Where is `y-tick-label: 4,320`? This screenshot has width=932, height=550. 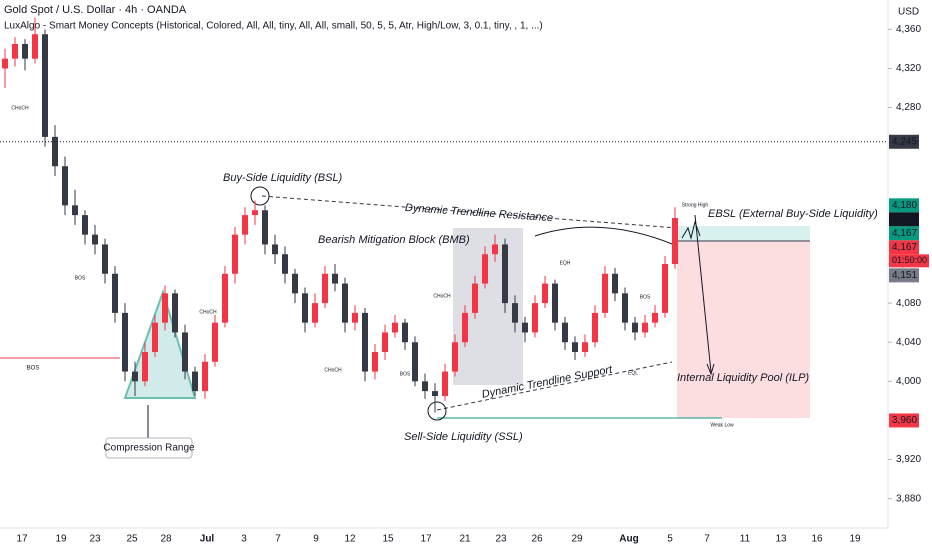
y-tick-label: 4,320 is located at coordinates (908, 68).